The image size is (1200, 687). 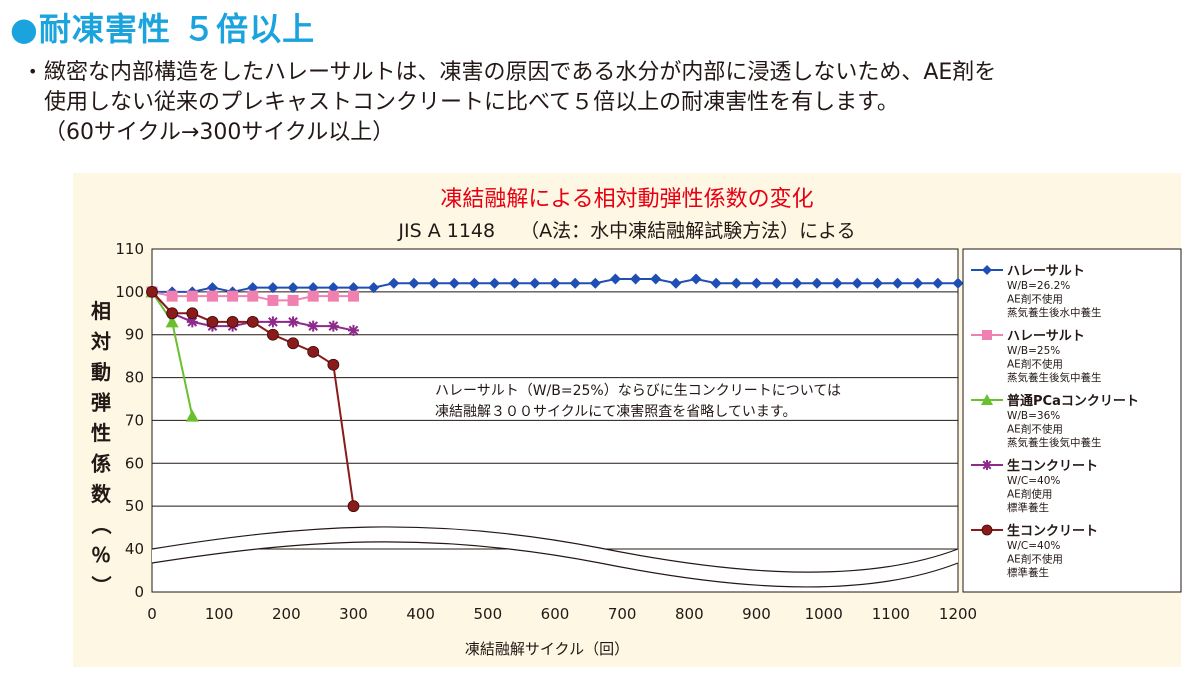 I want to click on legend-4-detail-2: 標準養生, so click(x=1028, y=572).